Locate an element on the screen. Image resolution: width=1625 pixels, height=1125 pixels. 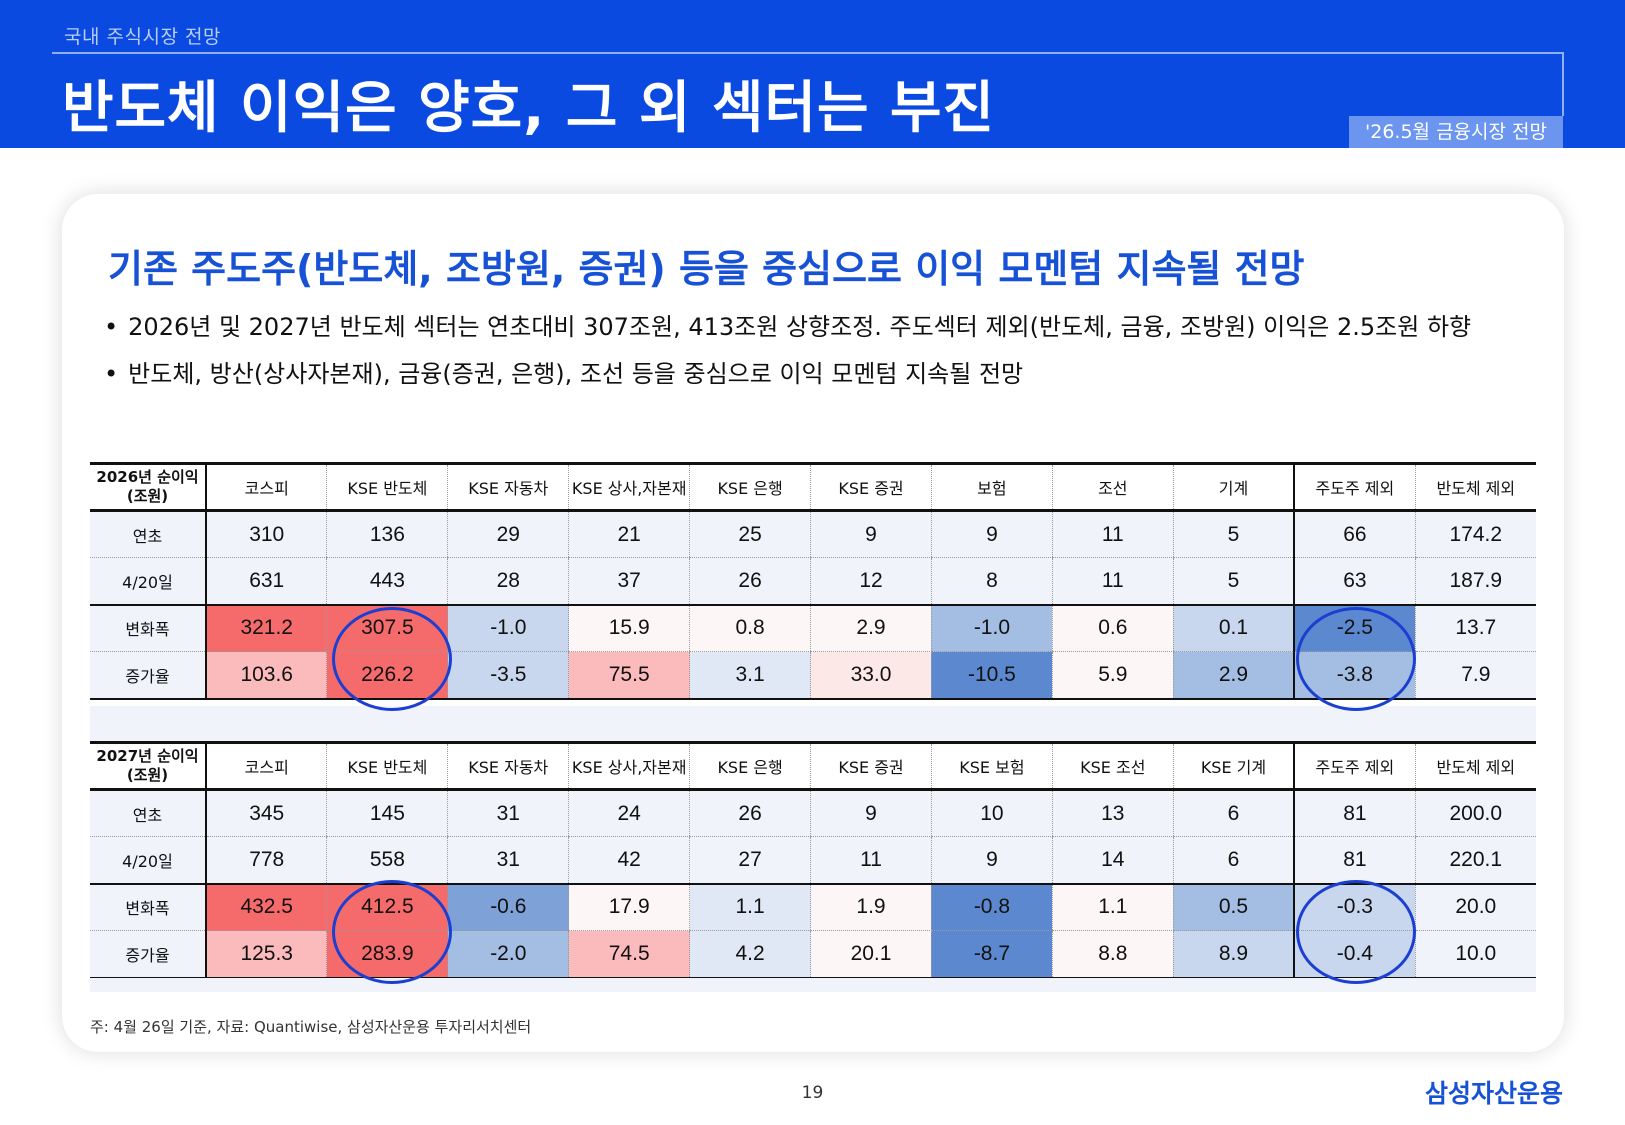
table-cell: 631 is located at coordinates (266, 581).